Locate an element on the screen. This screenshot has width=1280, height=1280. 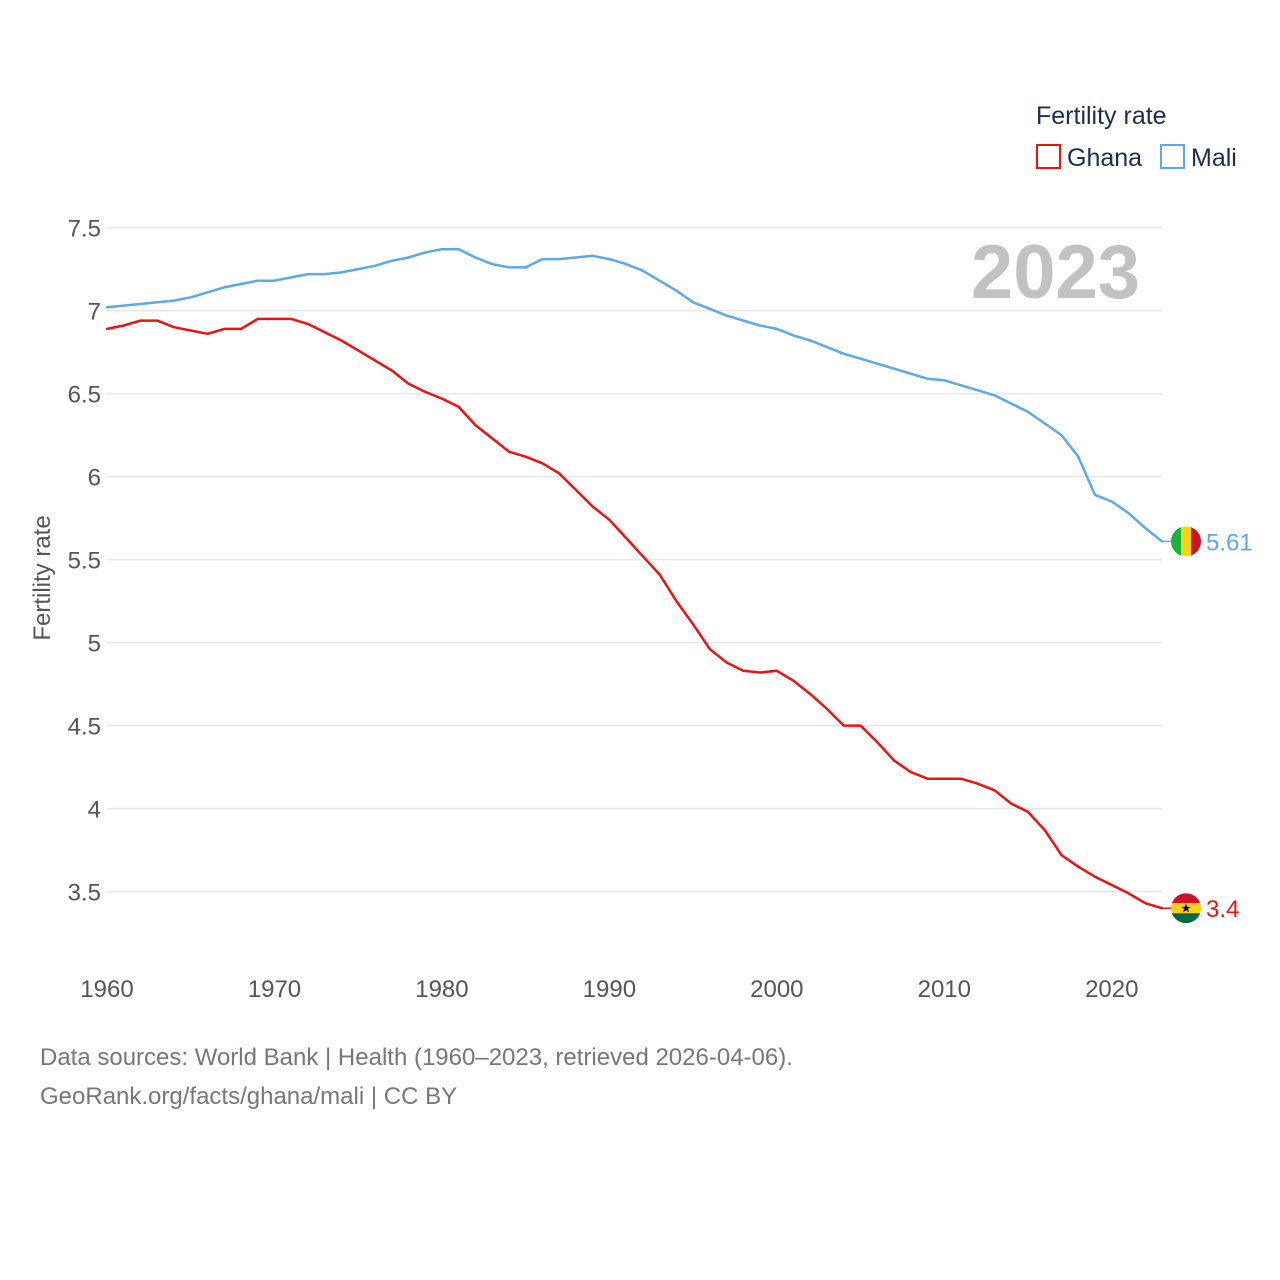
ghana-flag-icon is located at coordinates (1186, 908).